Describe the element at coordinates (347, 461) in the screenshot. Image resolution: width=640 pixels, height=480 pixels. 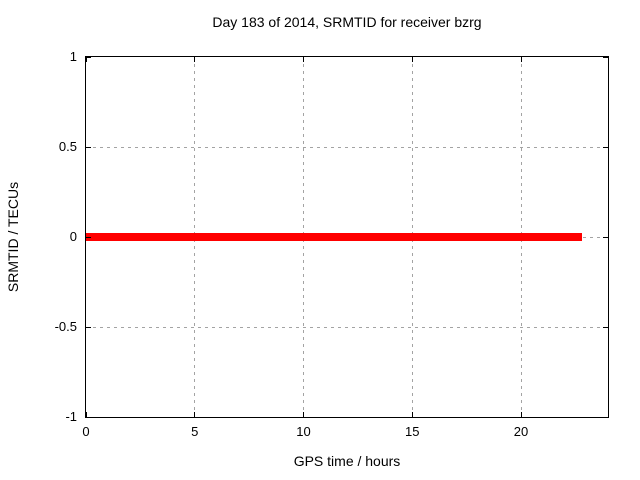
I see `x-axis-label: GPS time / hours` at that location.